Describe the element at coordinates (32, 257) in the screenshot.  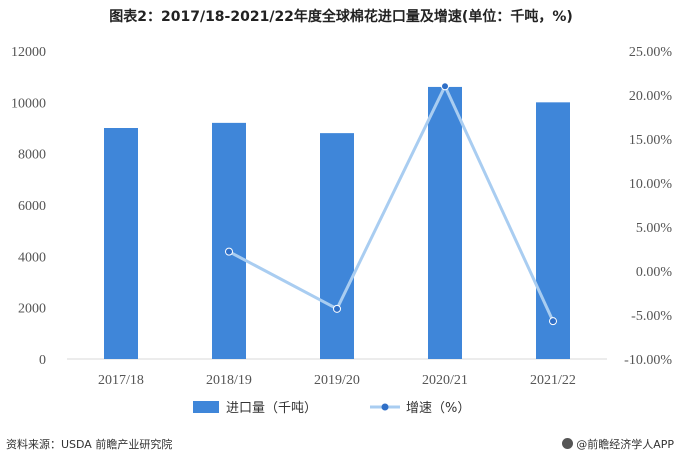
I see `left-tick-label: 4000` at that location.